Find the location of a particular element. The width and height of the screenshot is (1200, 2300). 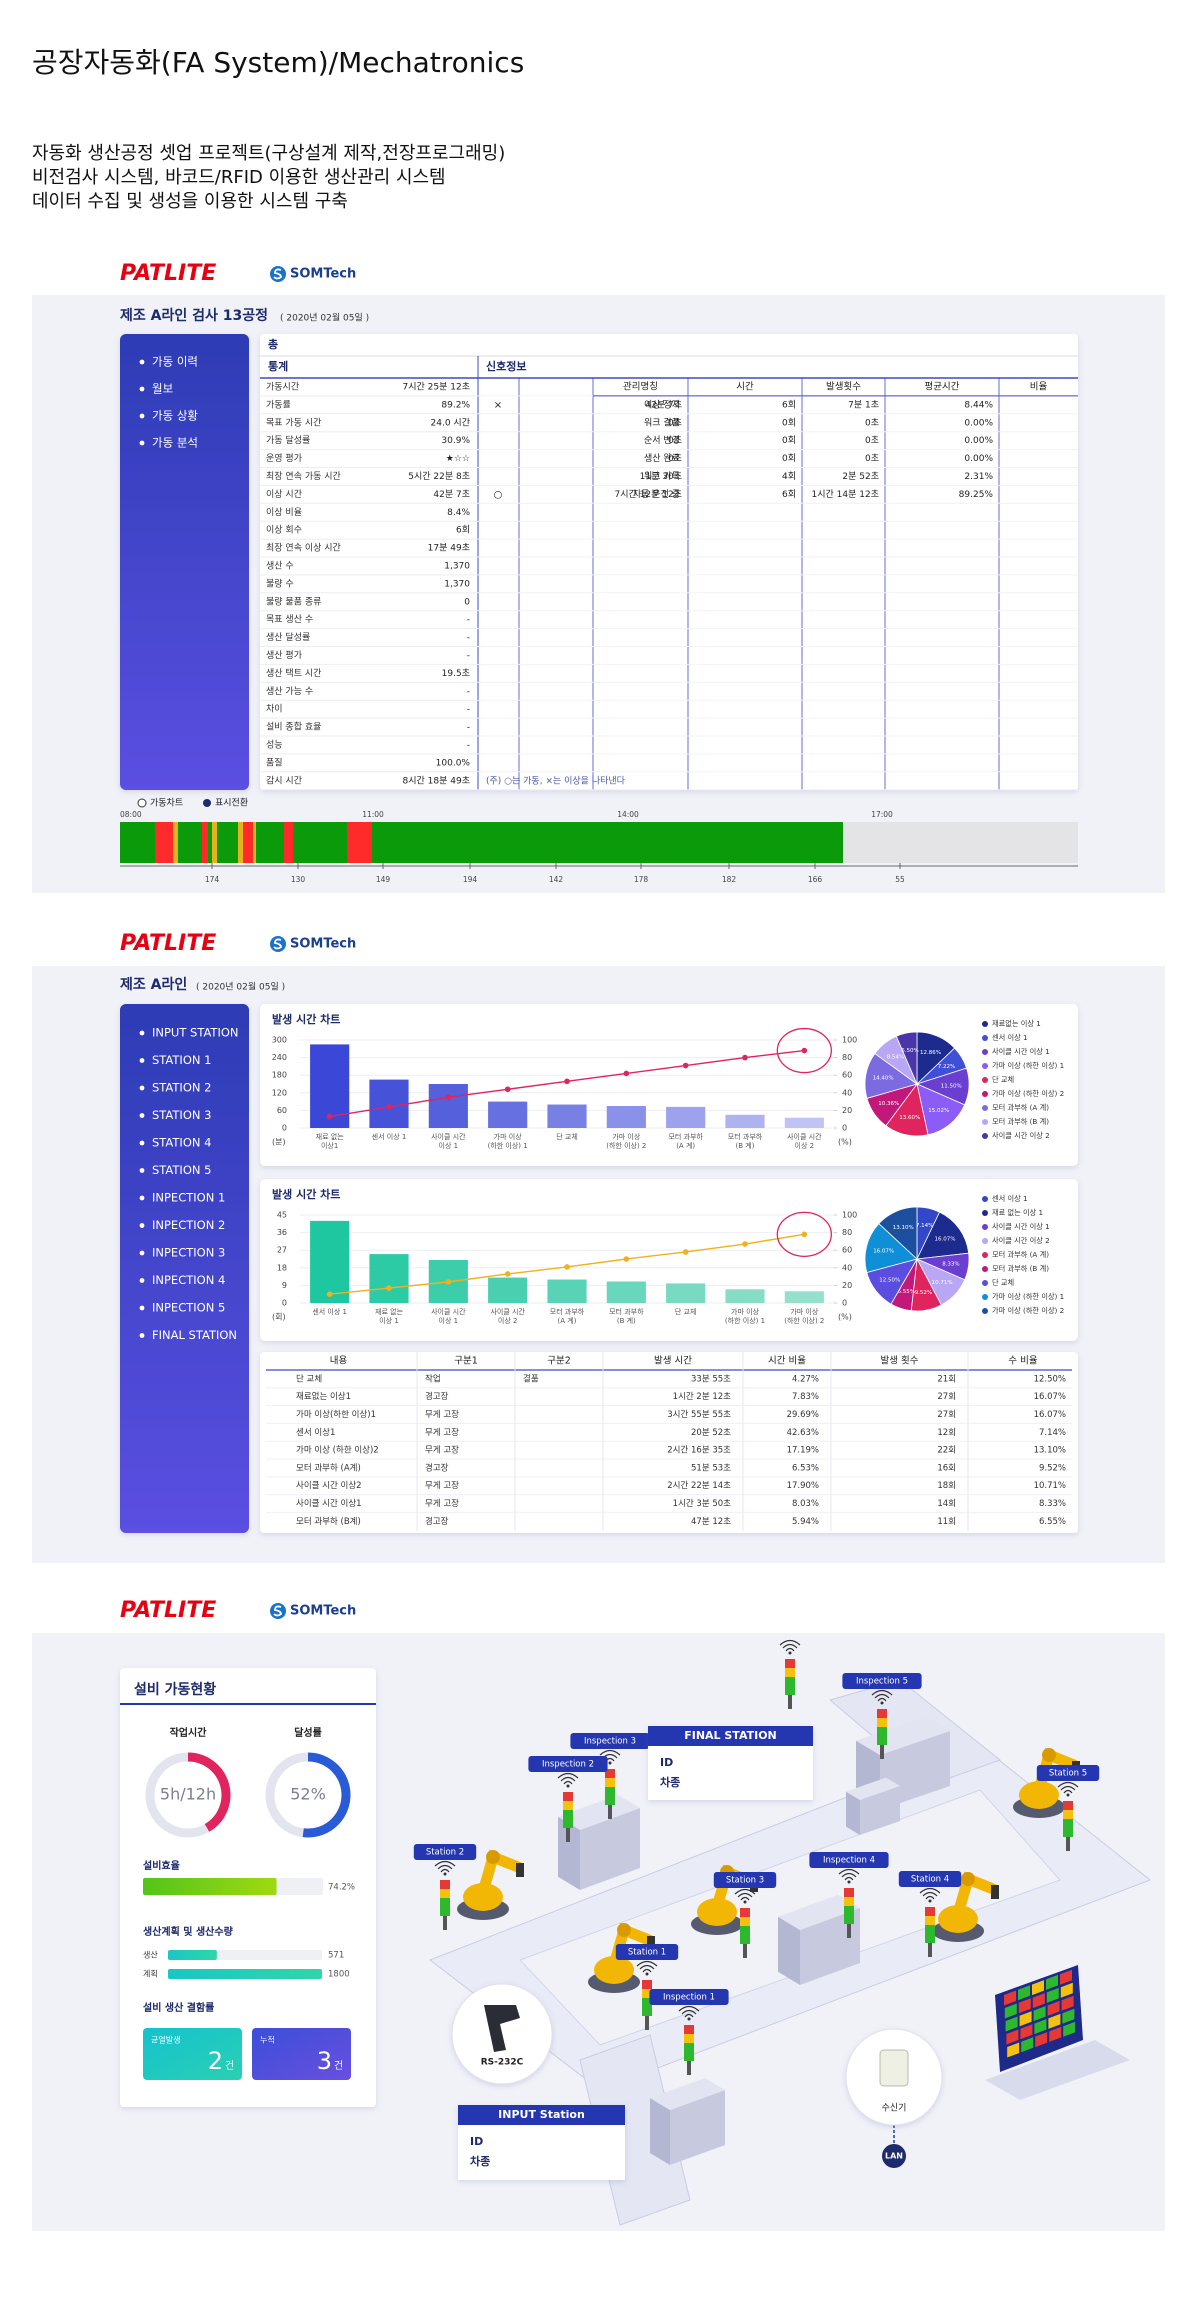

menu-item: STATION 2 is located at coordinates (181, 1088).